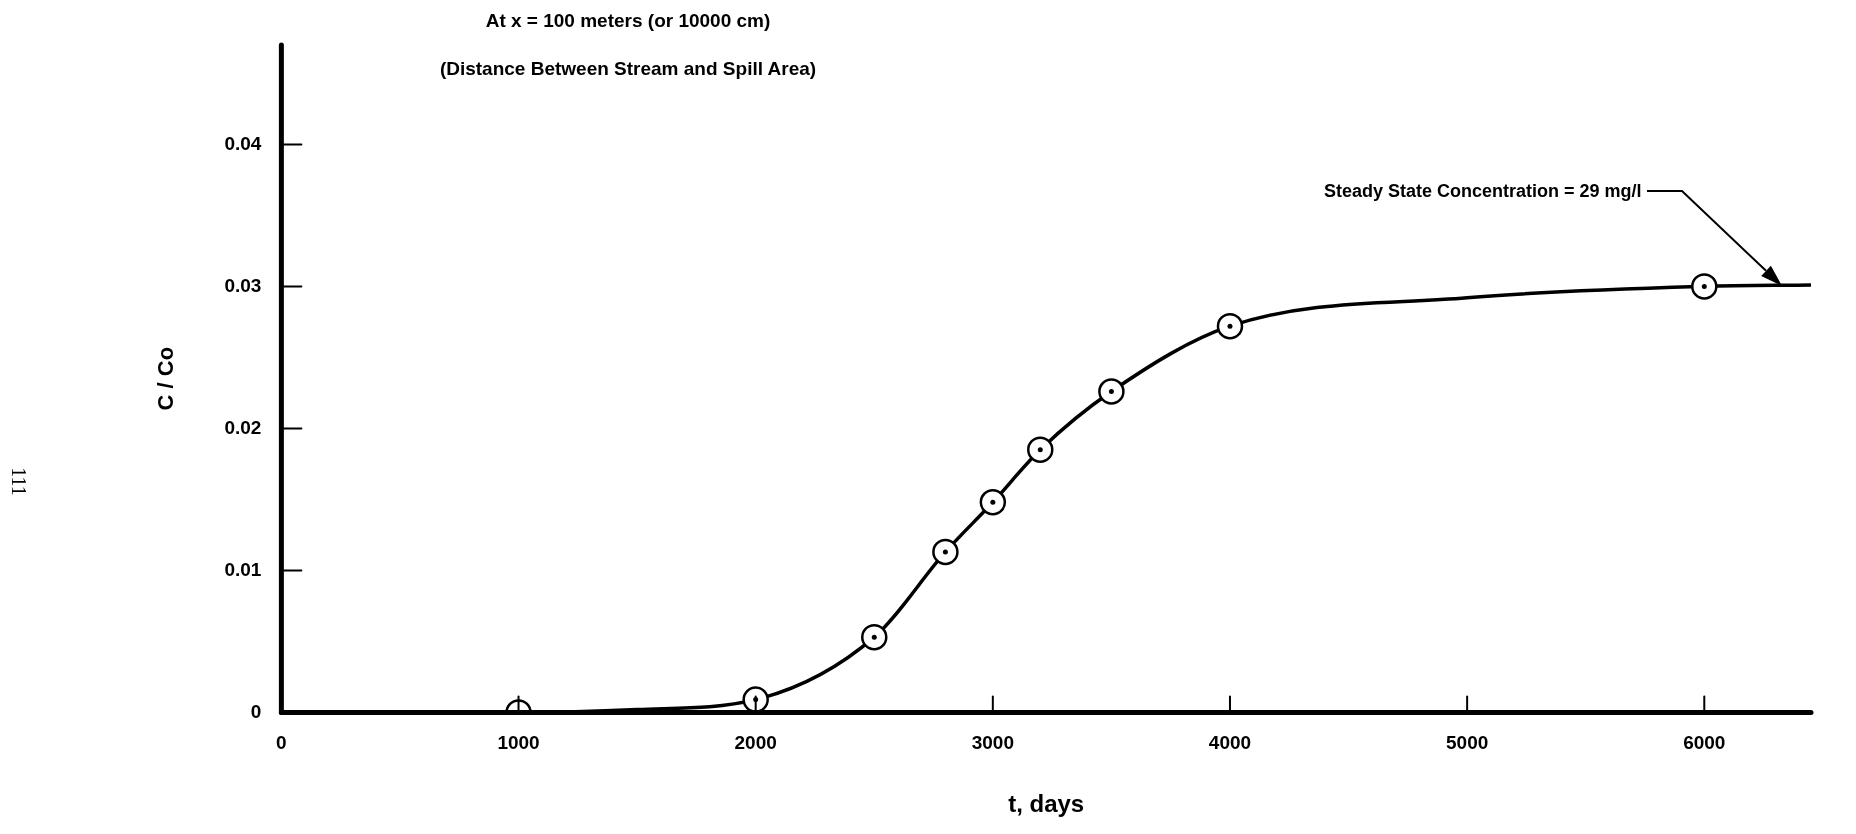 This screenshot has height=834, width=1856. I want to click on annotation: Steady State Concentration = 29 mg/l, so click(1483, 191).